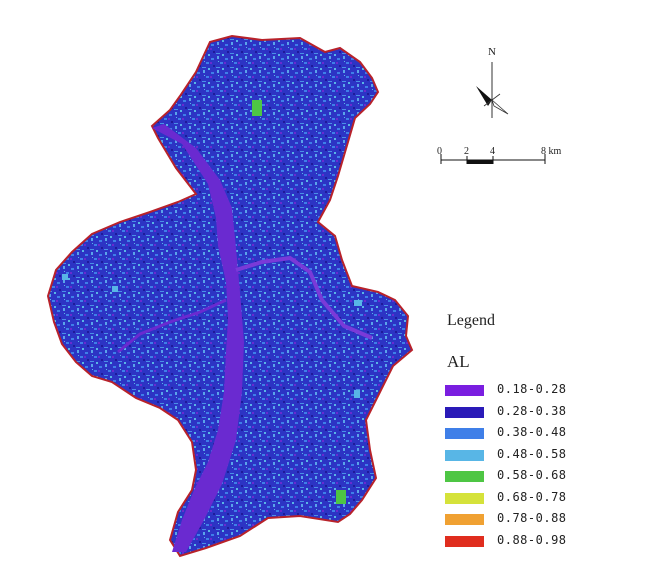 Image resolution: width=646 pixels, height=576 pixels. What do you see at coordinates (466, 151) in the screenshot?
I see `scale-tick-2: 2` at bounding box center [466, 151].